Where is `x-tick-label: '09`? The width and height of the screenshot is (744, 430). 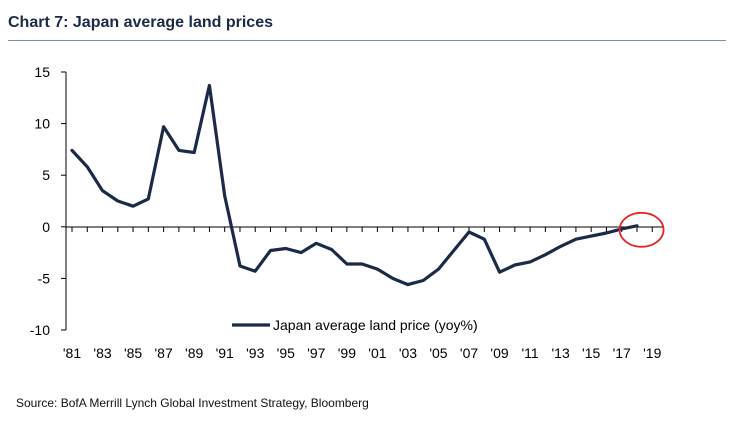 x-tick-label: '09 is located at coordinates (499, 353).